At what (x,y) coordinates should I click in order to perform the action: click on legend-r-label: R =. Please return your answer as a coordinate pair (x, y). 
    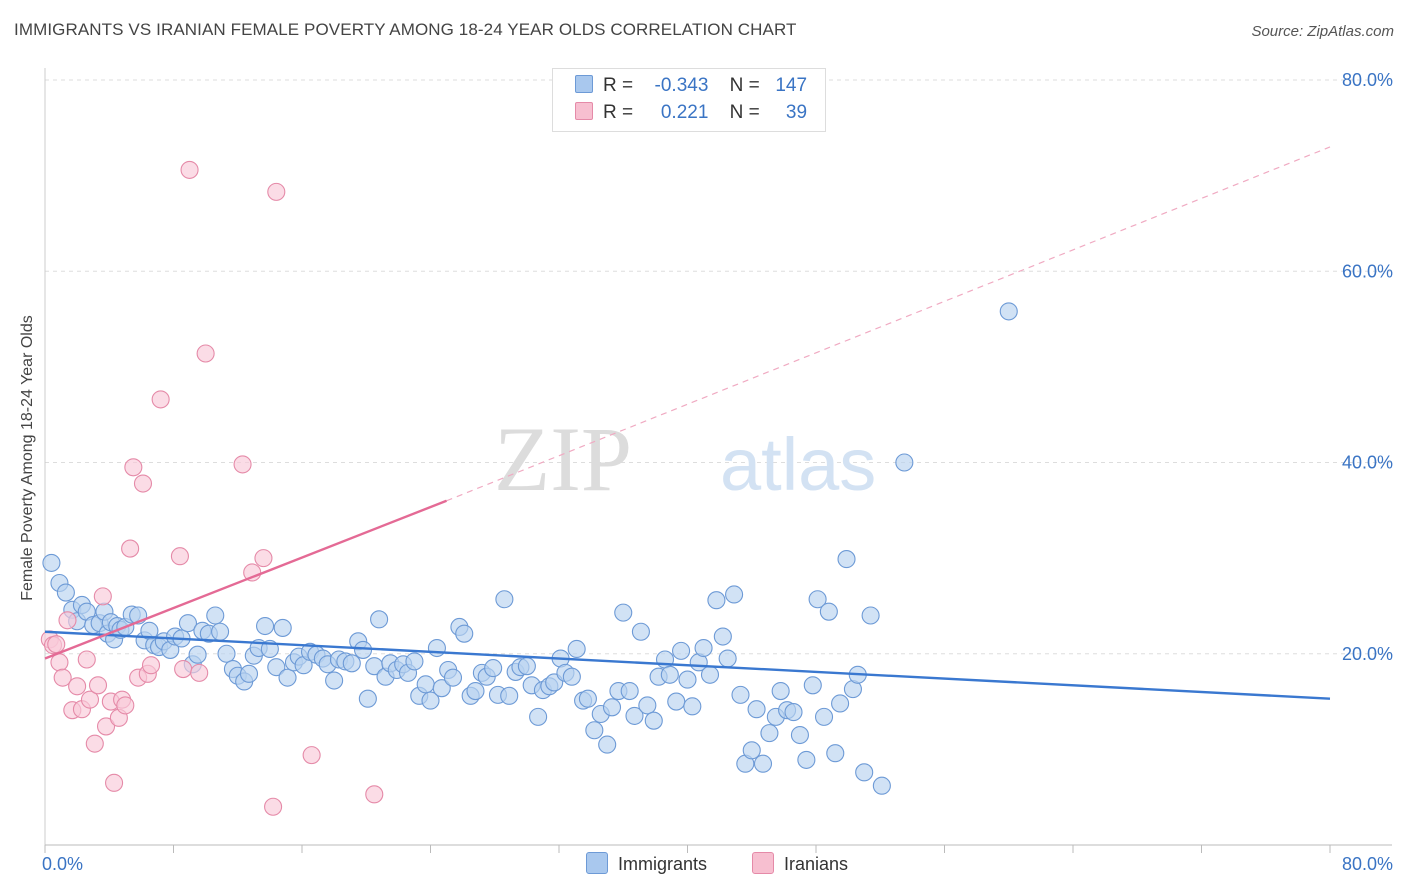
    Looking at the image, I should click on (618, 85).